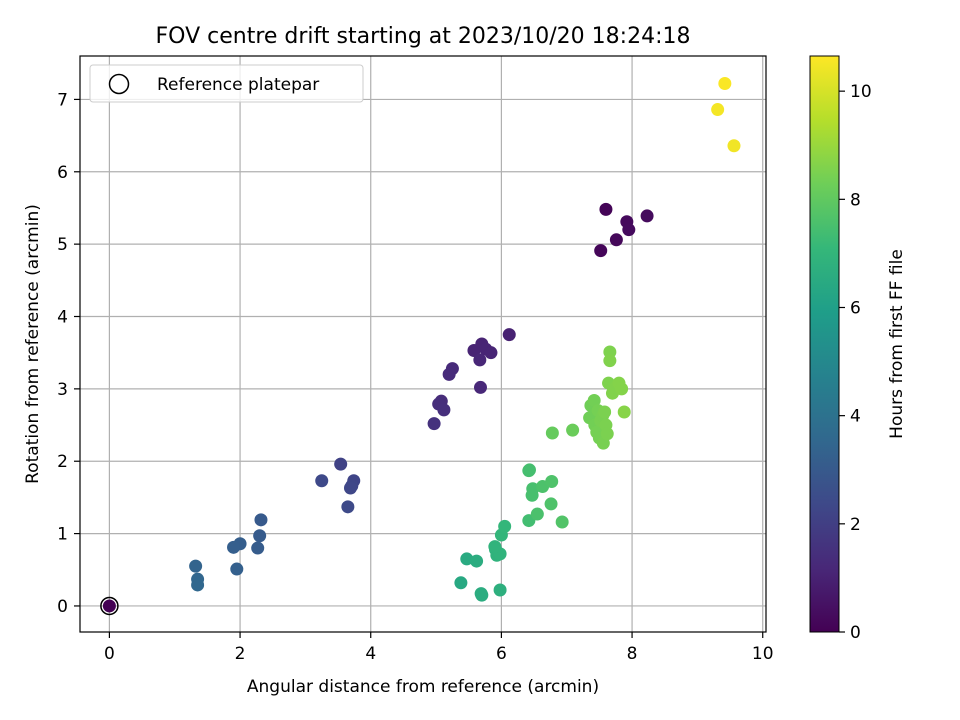 The width and height of the screenshot is (960, 720). What do you see at coordinates (855, 417) in the screenshot?
I see `colorbar-tick-label: 4` at bounding box center [855, 417].